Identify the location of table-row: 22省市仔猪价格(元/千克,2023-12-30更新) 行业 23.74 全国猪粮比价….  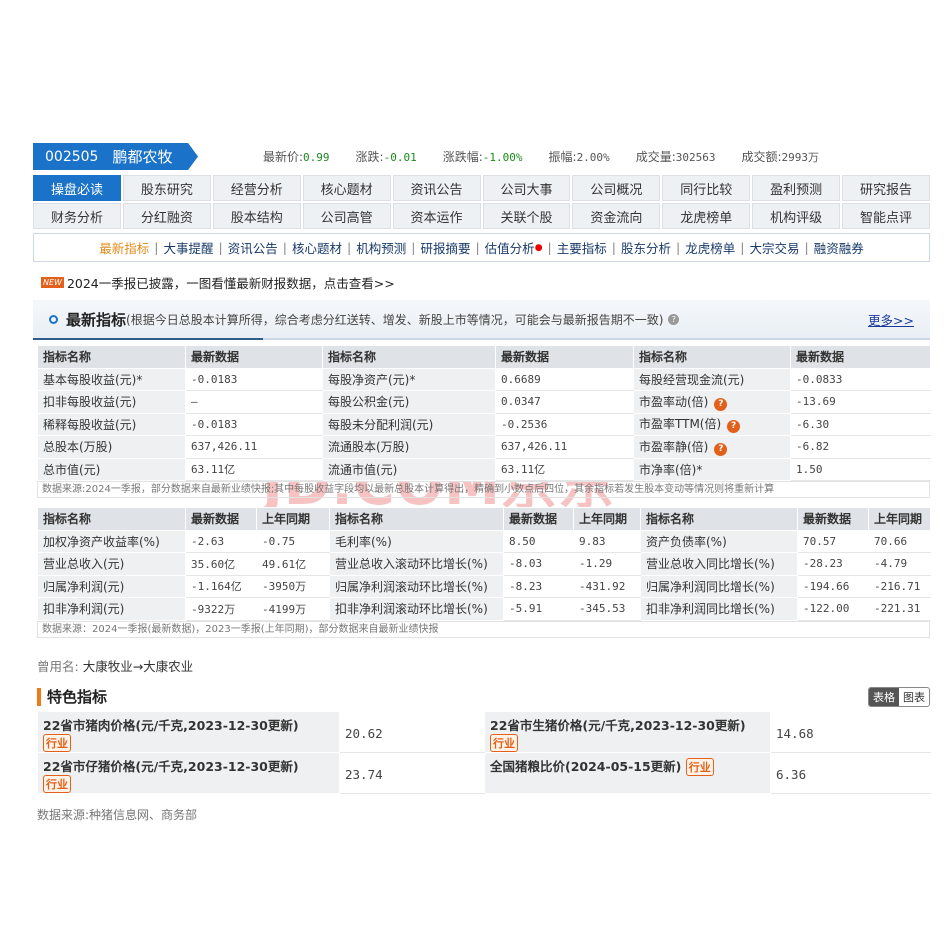
(484, 772).